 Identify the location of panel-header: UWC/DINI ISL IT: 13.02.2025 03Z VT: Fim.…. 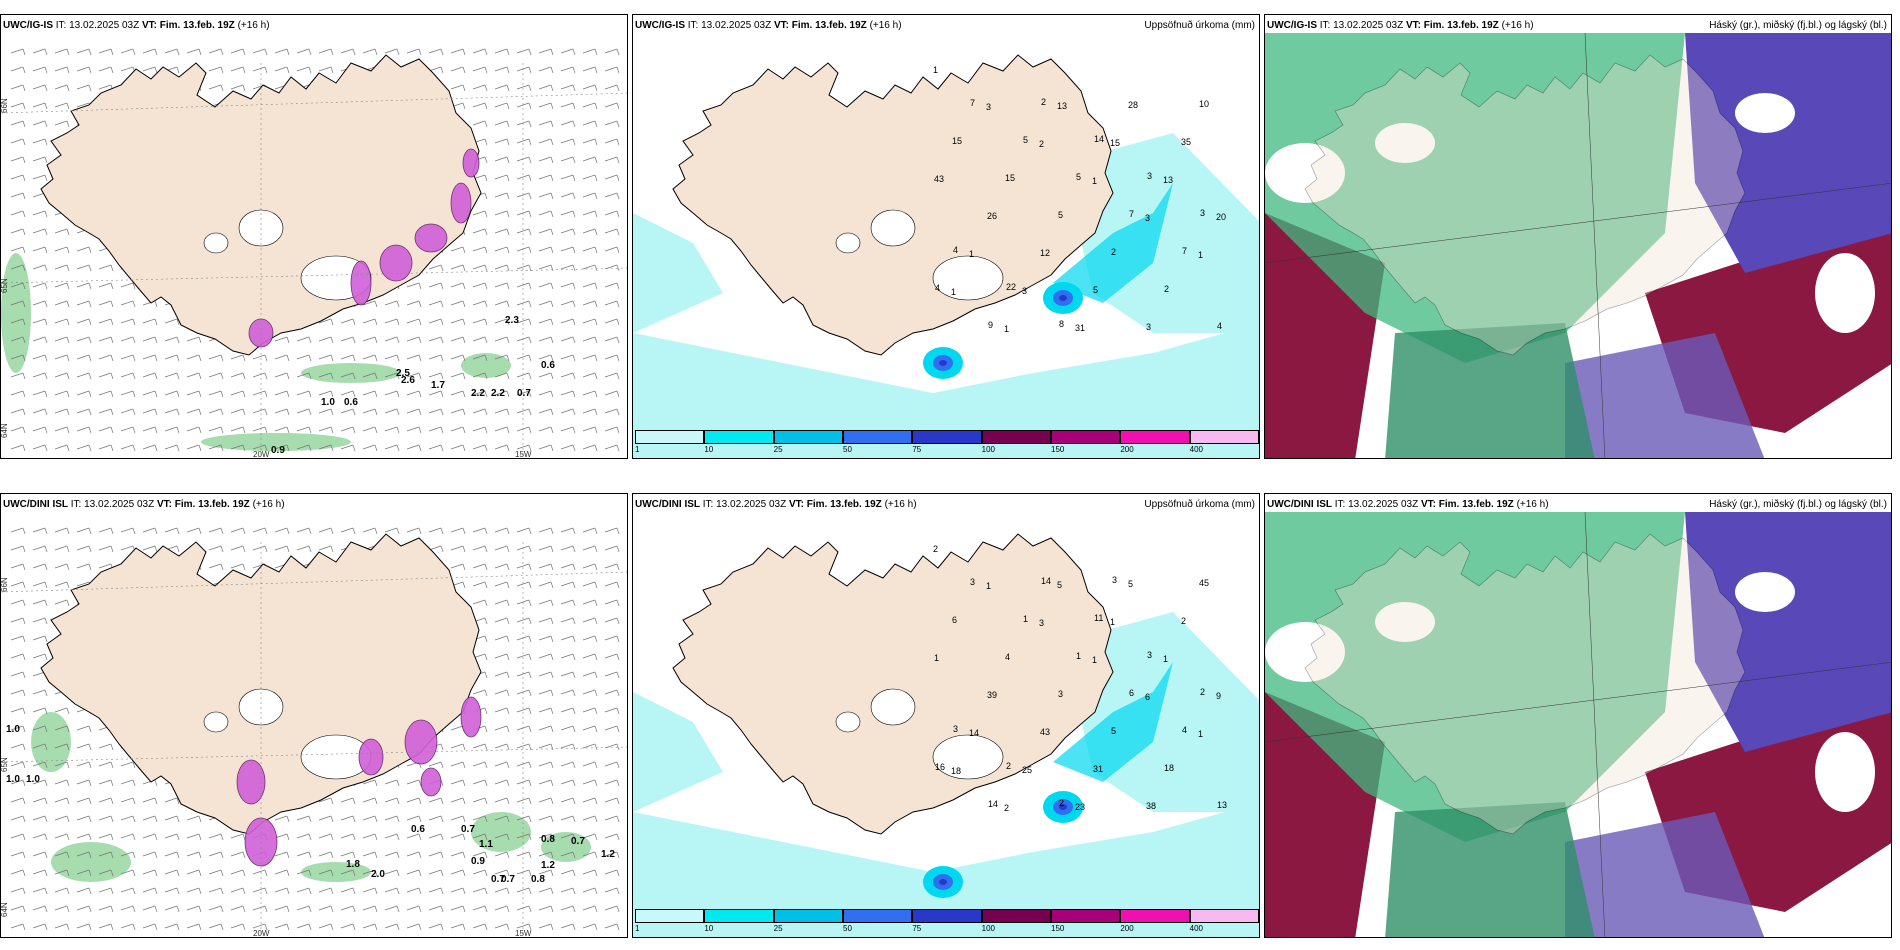
(144, 504).